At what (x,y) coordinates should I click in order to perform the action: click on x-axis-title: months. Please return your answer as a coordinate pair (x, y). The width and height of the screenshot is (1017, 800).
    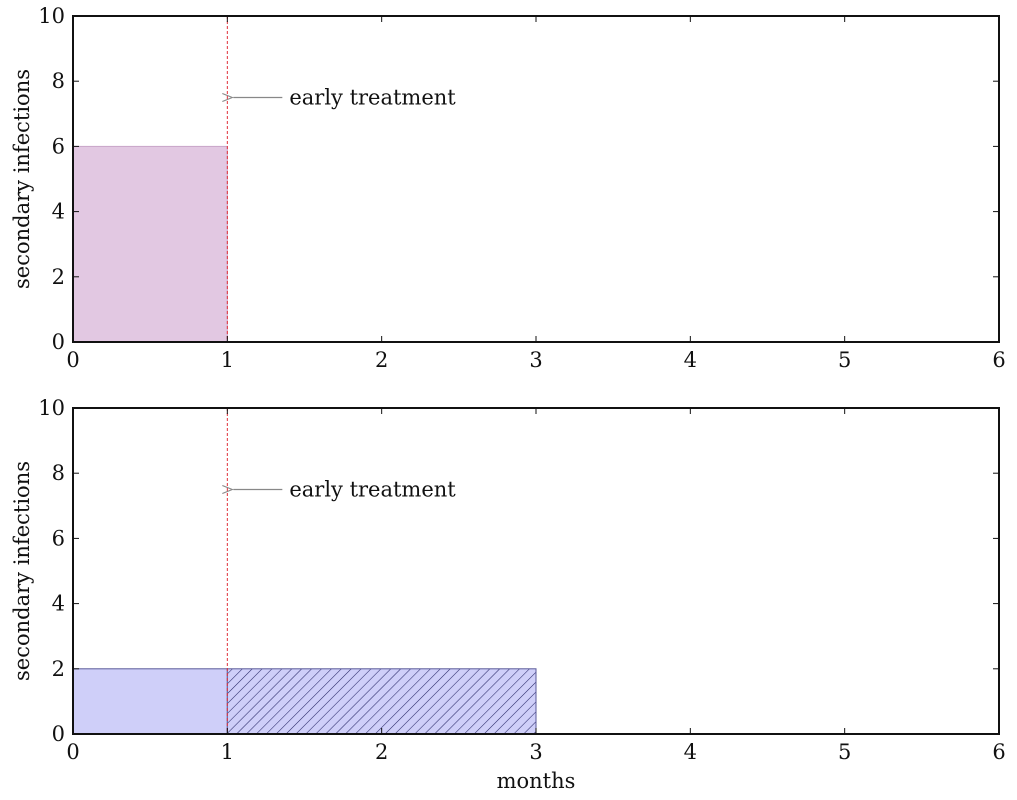
    Looking at the image, I should click on (536, 781).